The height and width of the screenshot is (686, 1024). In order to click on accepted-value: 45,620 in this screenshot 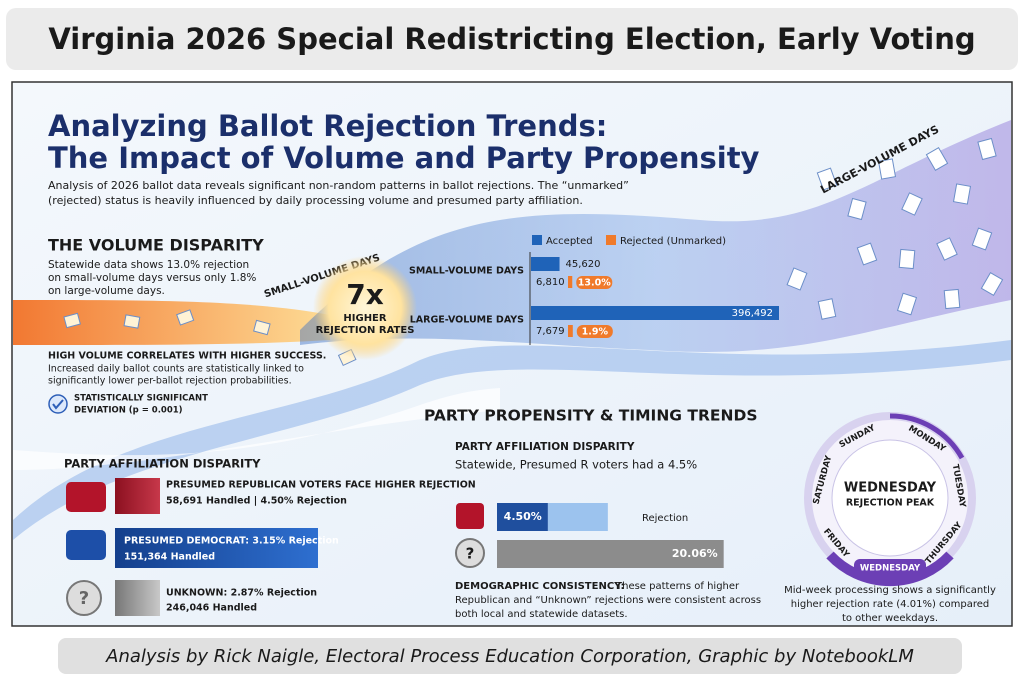, I will do `click(583, 264)`.